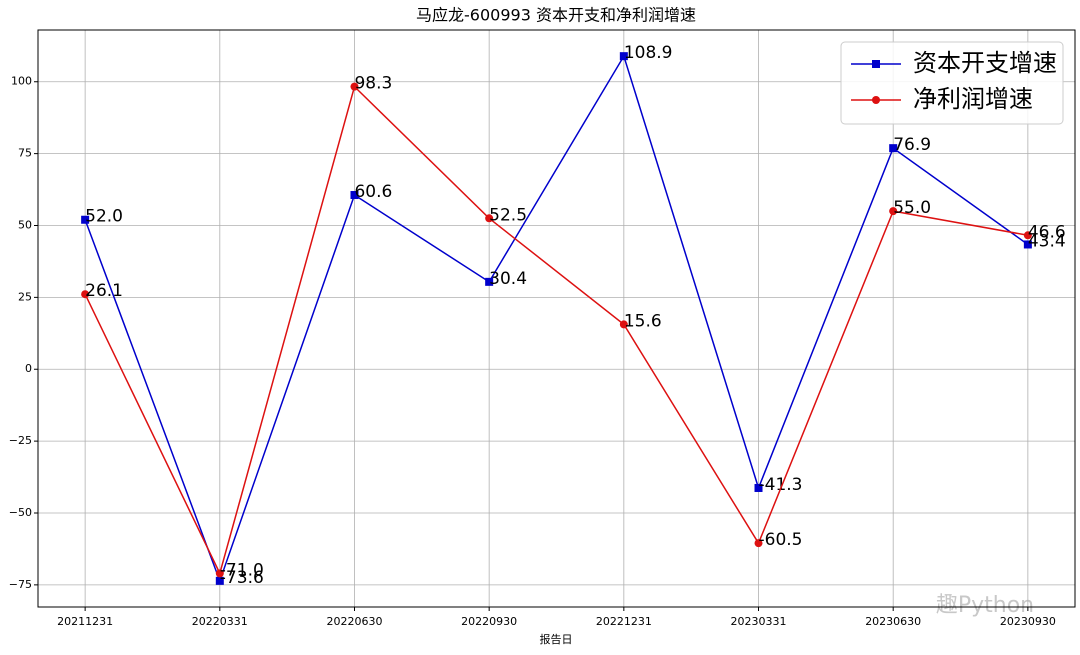 The height and width of the screenshot is (655, 1080). Describe the element at coordinates (985, 605) in the screenshot. I see `watermark: 趣Python` at that location.